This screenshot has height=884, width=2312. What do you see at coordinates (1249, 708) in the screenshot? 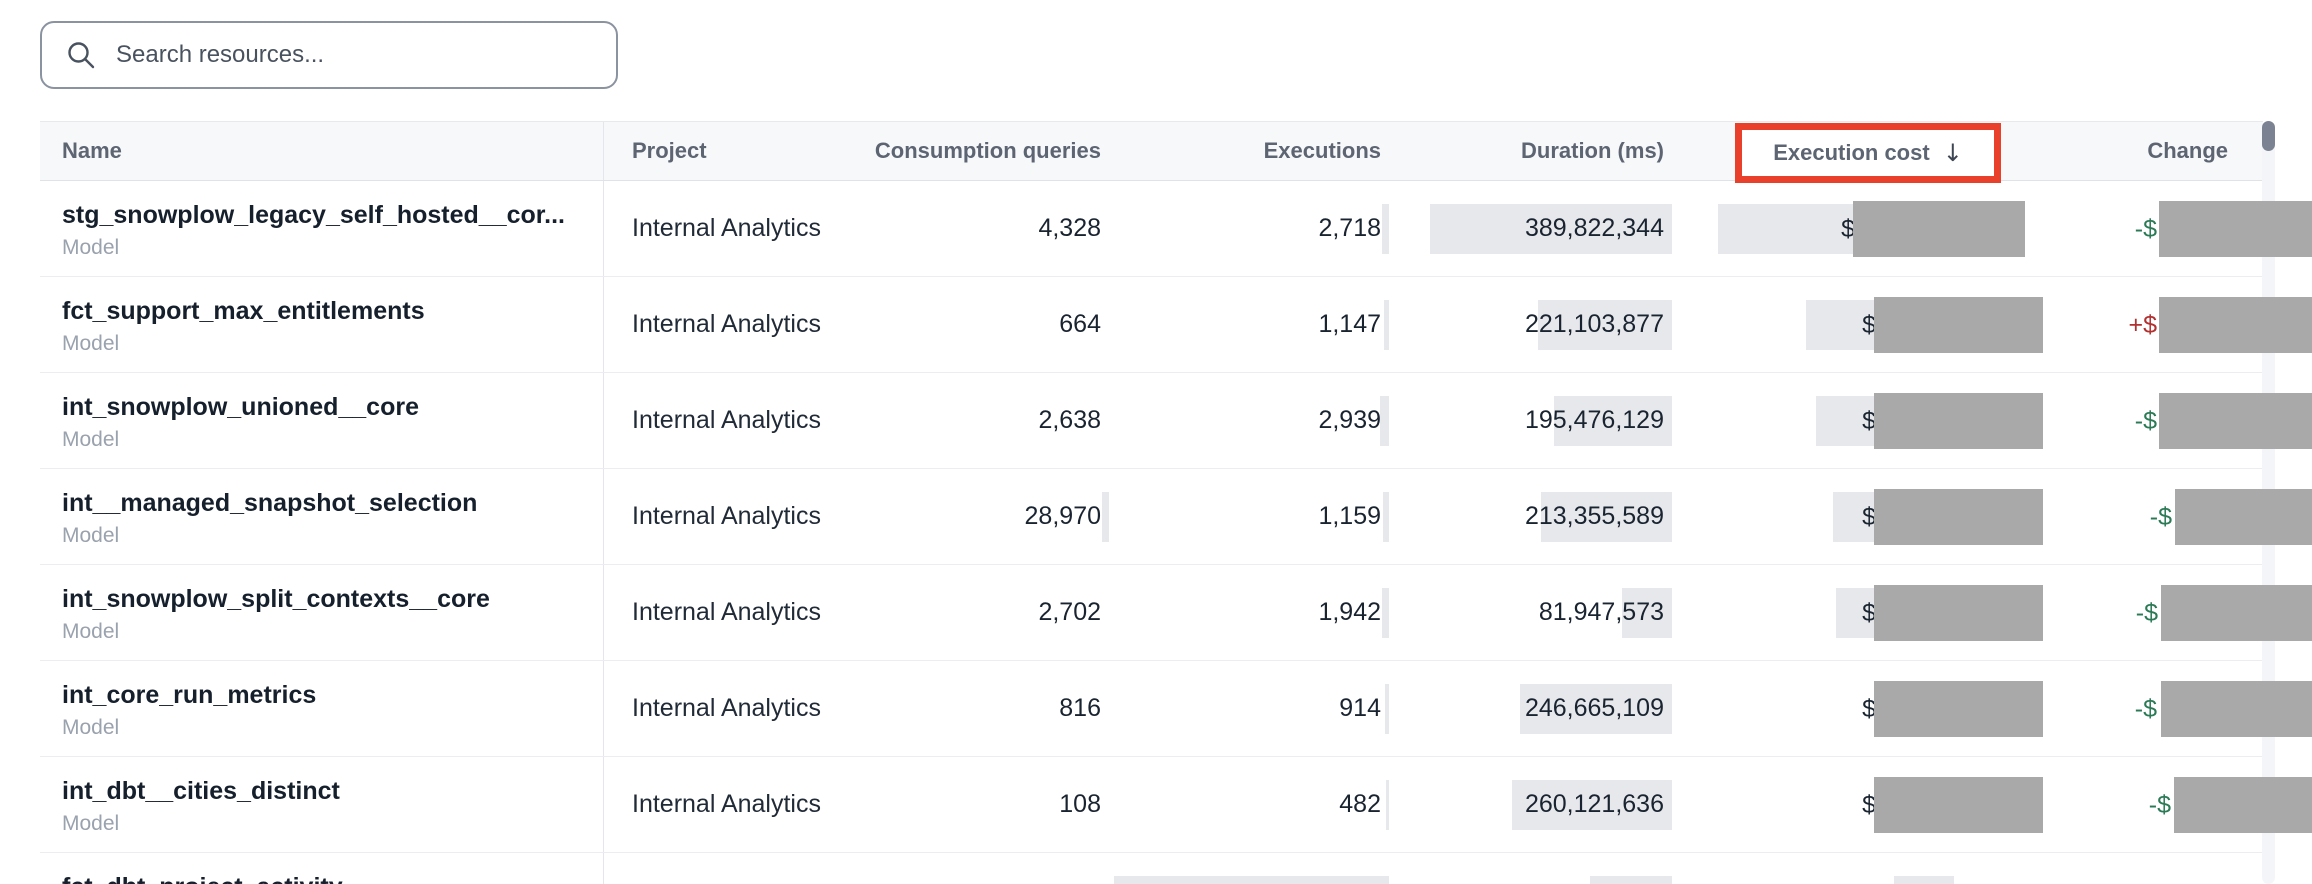
I see `executions-cell: 914` at bounding box center [1249, 708].